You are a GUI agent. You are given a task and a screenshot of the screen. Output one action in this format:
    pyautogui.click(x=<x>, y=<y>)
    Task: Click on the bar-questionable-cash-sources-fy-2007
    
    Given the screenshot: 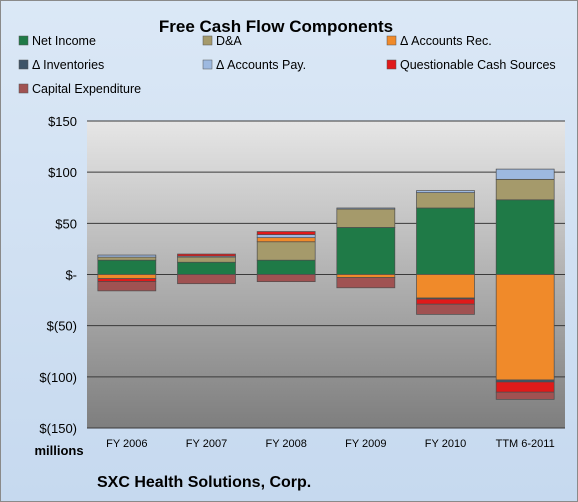 What is the action you would take?
    pyautogui.click(x=206, y=255)
    